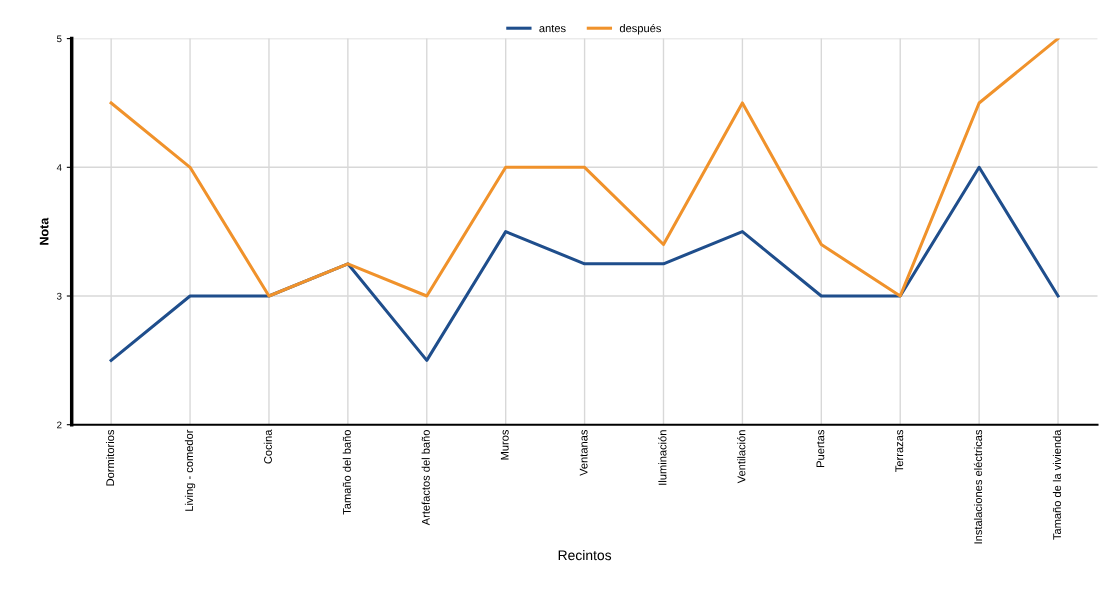 The image size is (1103, 594). I want to click on x-tick-label: Dormitorios, so click(110, 457).